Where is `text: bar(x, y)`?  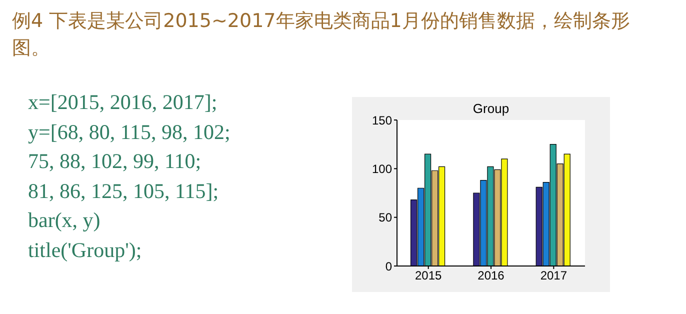 text: bar(x, y) is located at coordinates (65, 220).